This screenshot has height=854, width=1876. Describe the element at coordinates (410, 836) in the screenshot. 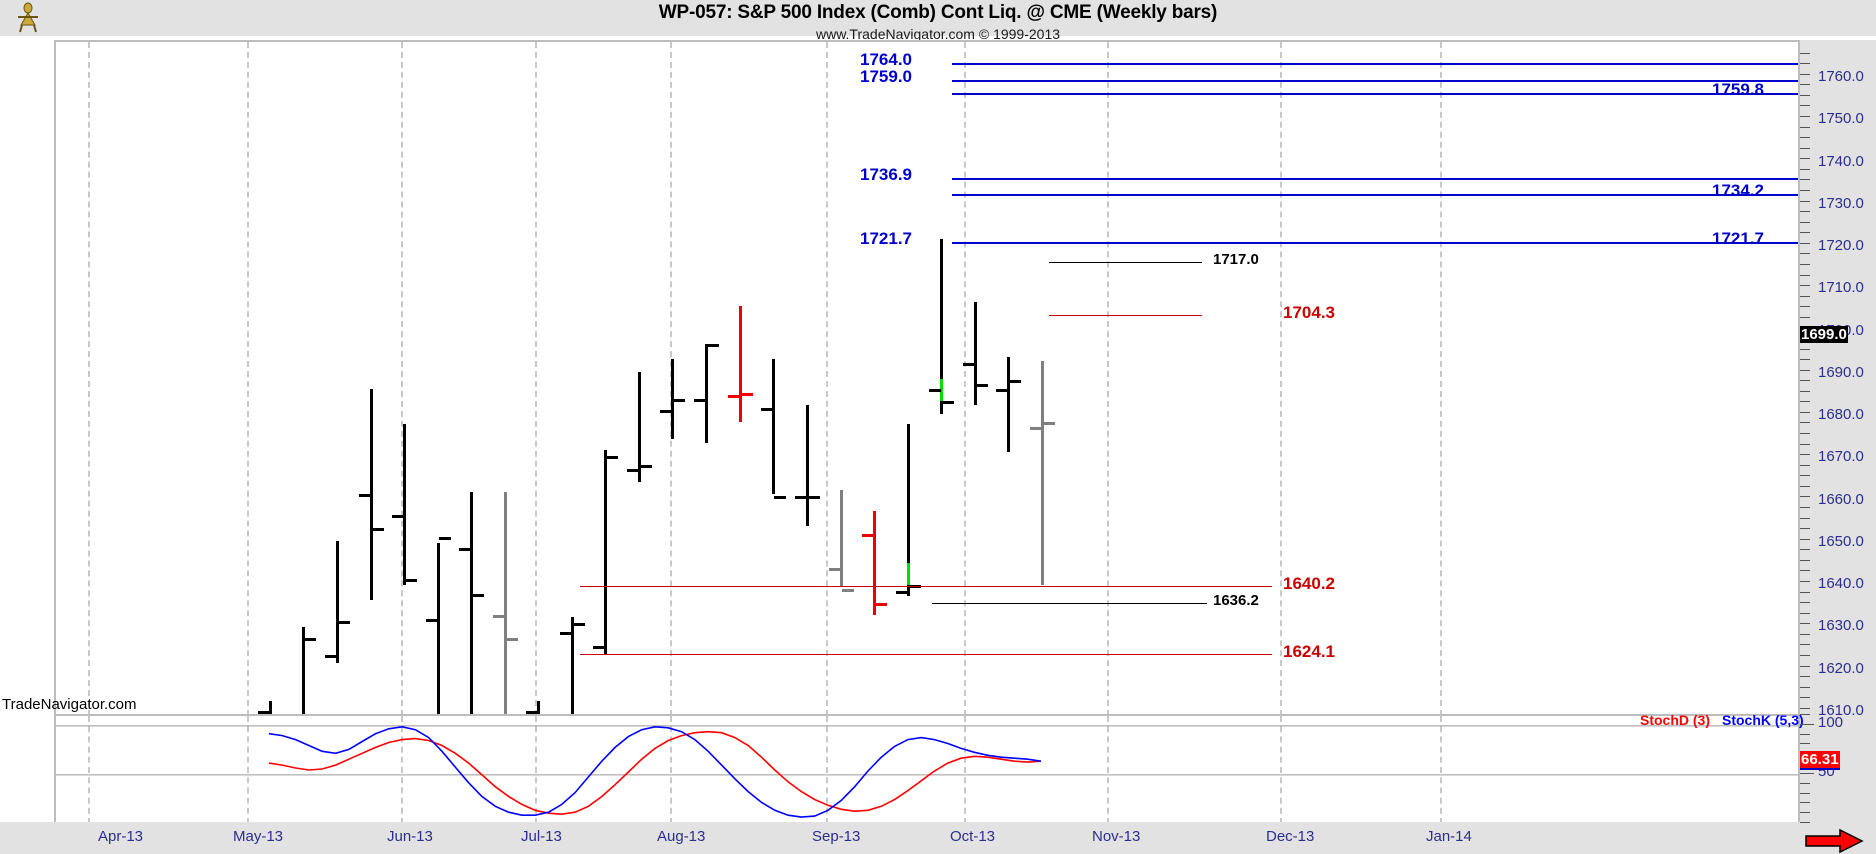

I see `date-axis-label: Jun-13` at that location.